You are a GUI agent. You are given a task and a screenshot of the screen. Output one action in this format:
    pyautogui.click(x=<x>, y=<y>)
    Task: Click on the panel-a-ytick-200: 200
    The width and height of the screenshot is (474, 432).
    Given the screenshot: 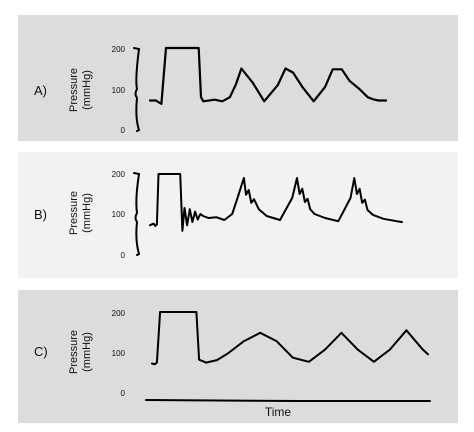 What is the action you would take?
    pyautogui.click(x=119, y=49)
    